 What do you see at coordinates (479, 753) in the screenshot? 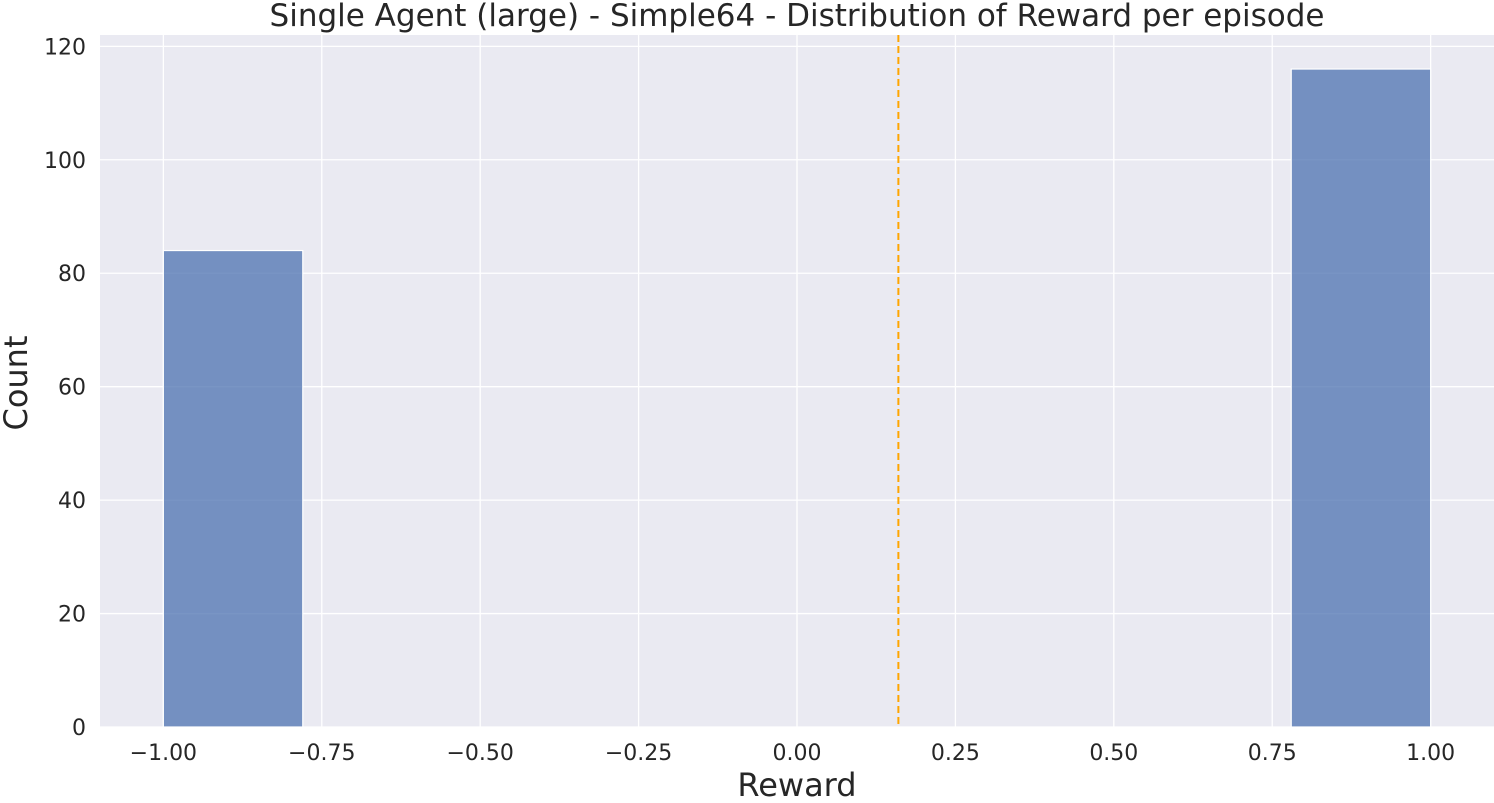
I see `x-tick-label: −0.50` at bounding box center [479, 753].